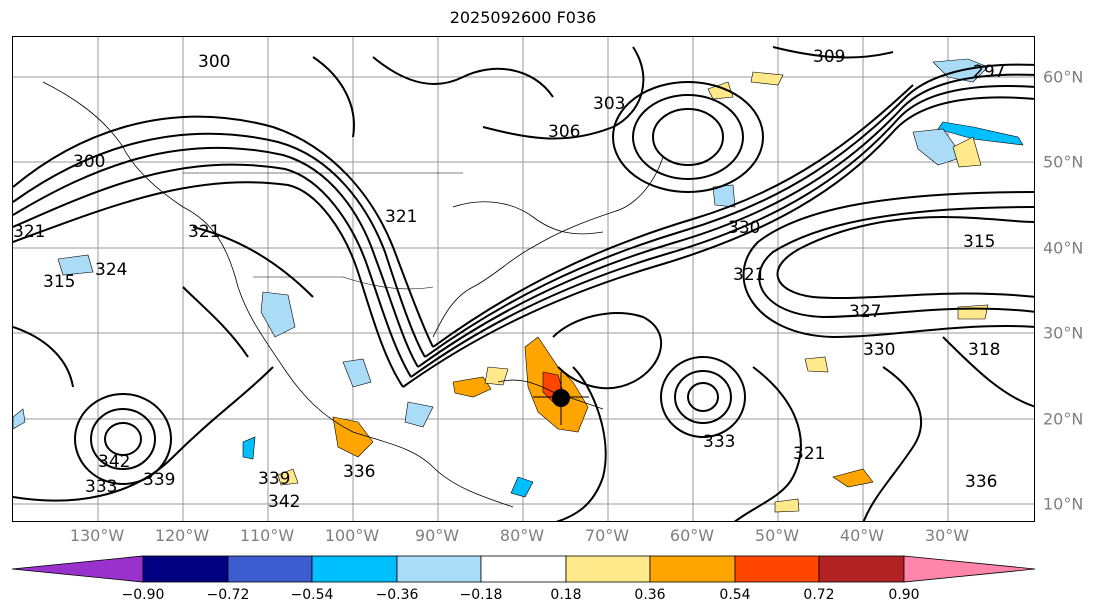 This screenshot has height=615, width=1105. I want to click on colorbar-tick: 0.90, so click(904, 595).